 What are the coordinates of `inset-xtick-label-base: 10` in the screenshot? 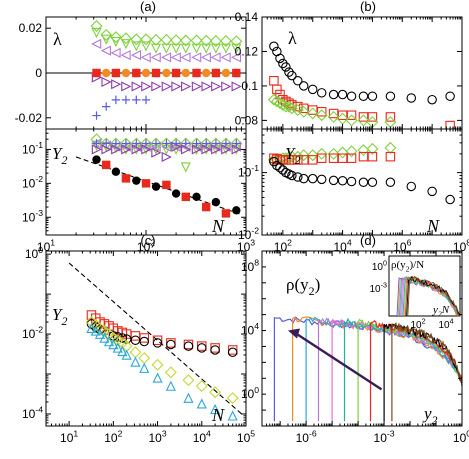 It's located at (416, 325).